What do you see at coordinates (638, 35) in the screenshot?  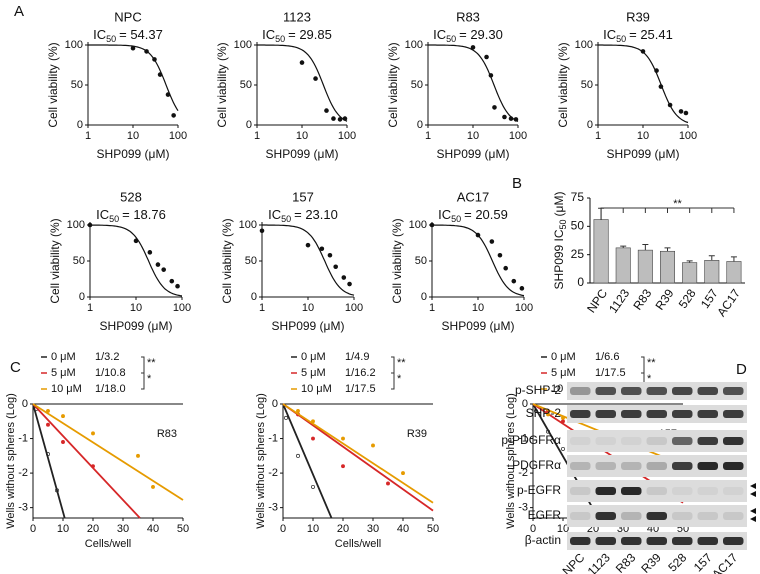 I see `ic50-label: IC50 = 25.41` at bounding box center [638, 35].